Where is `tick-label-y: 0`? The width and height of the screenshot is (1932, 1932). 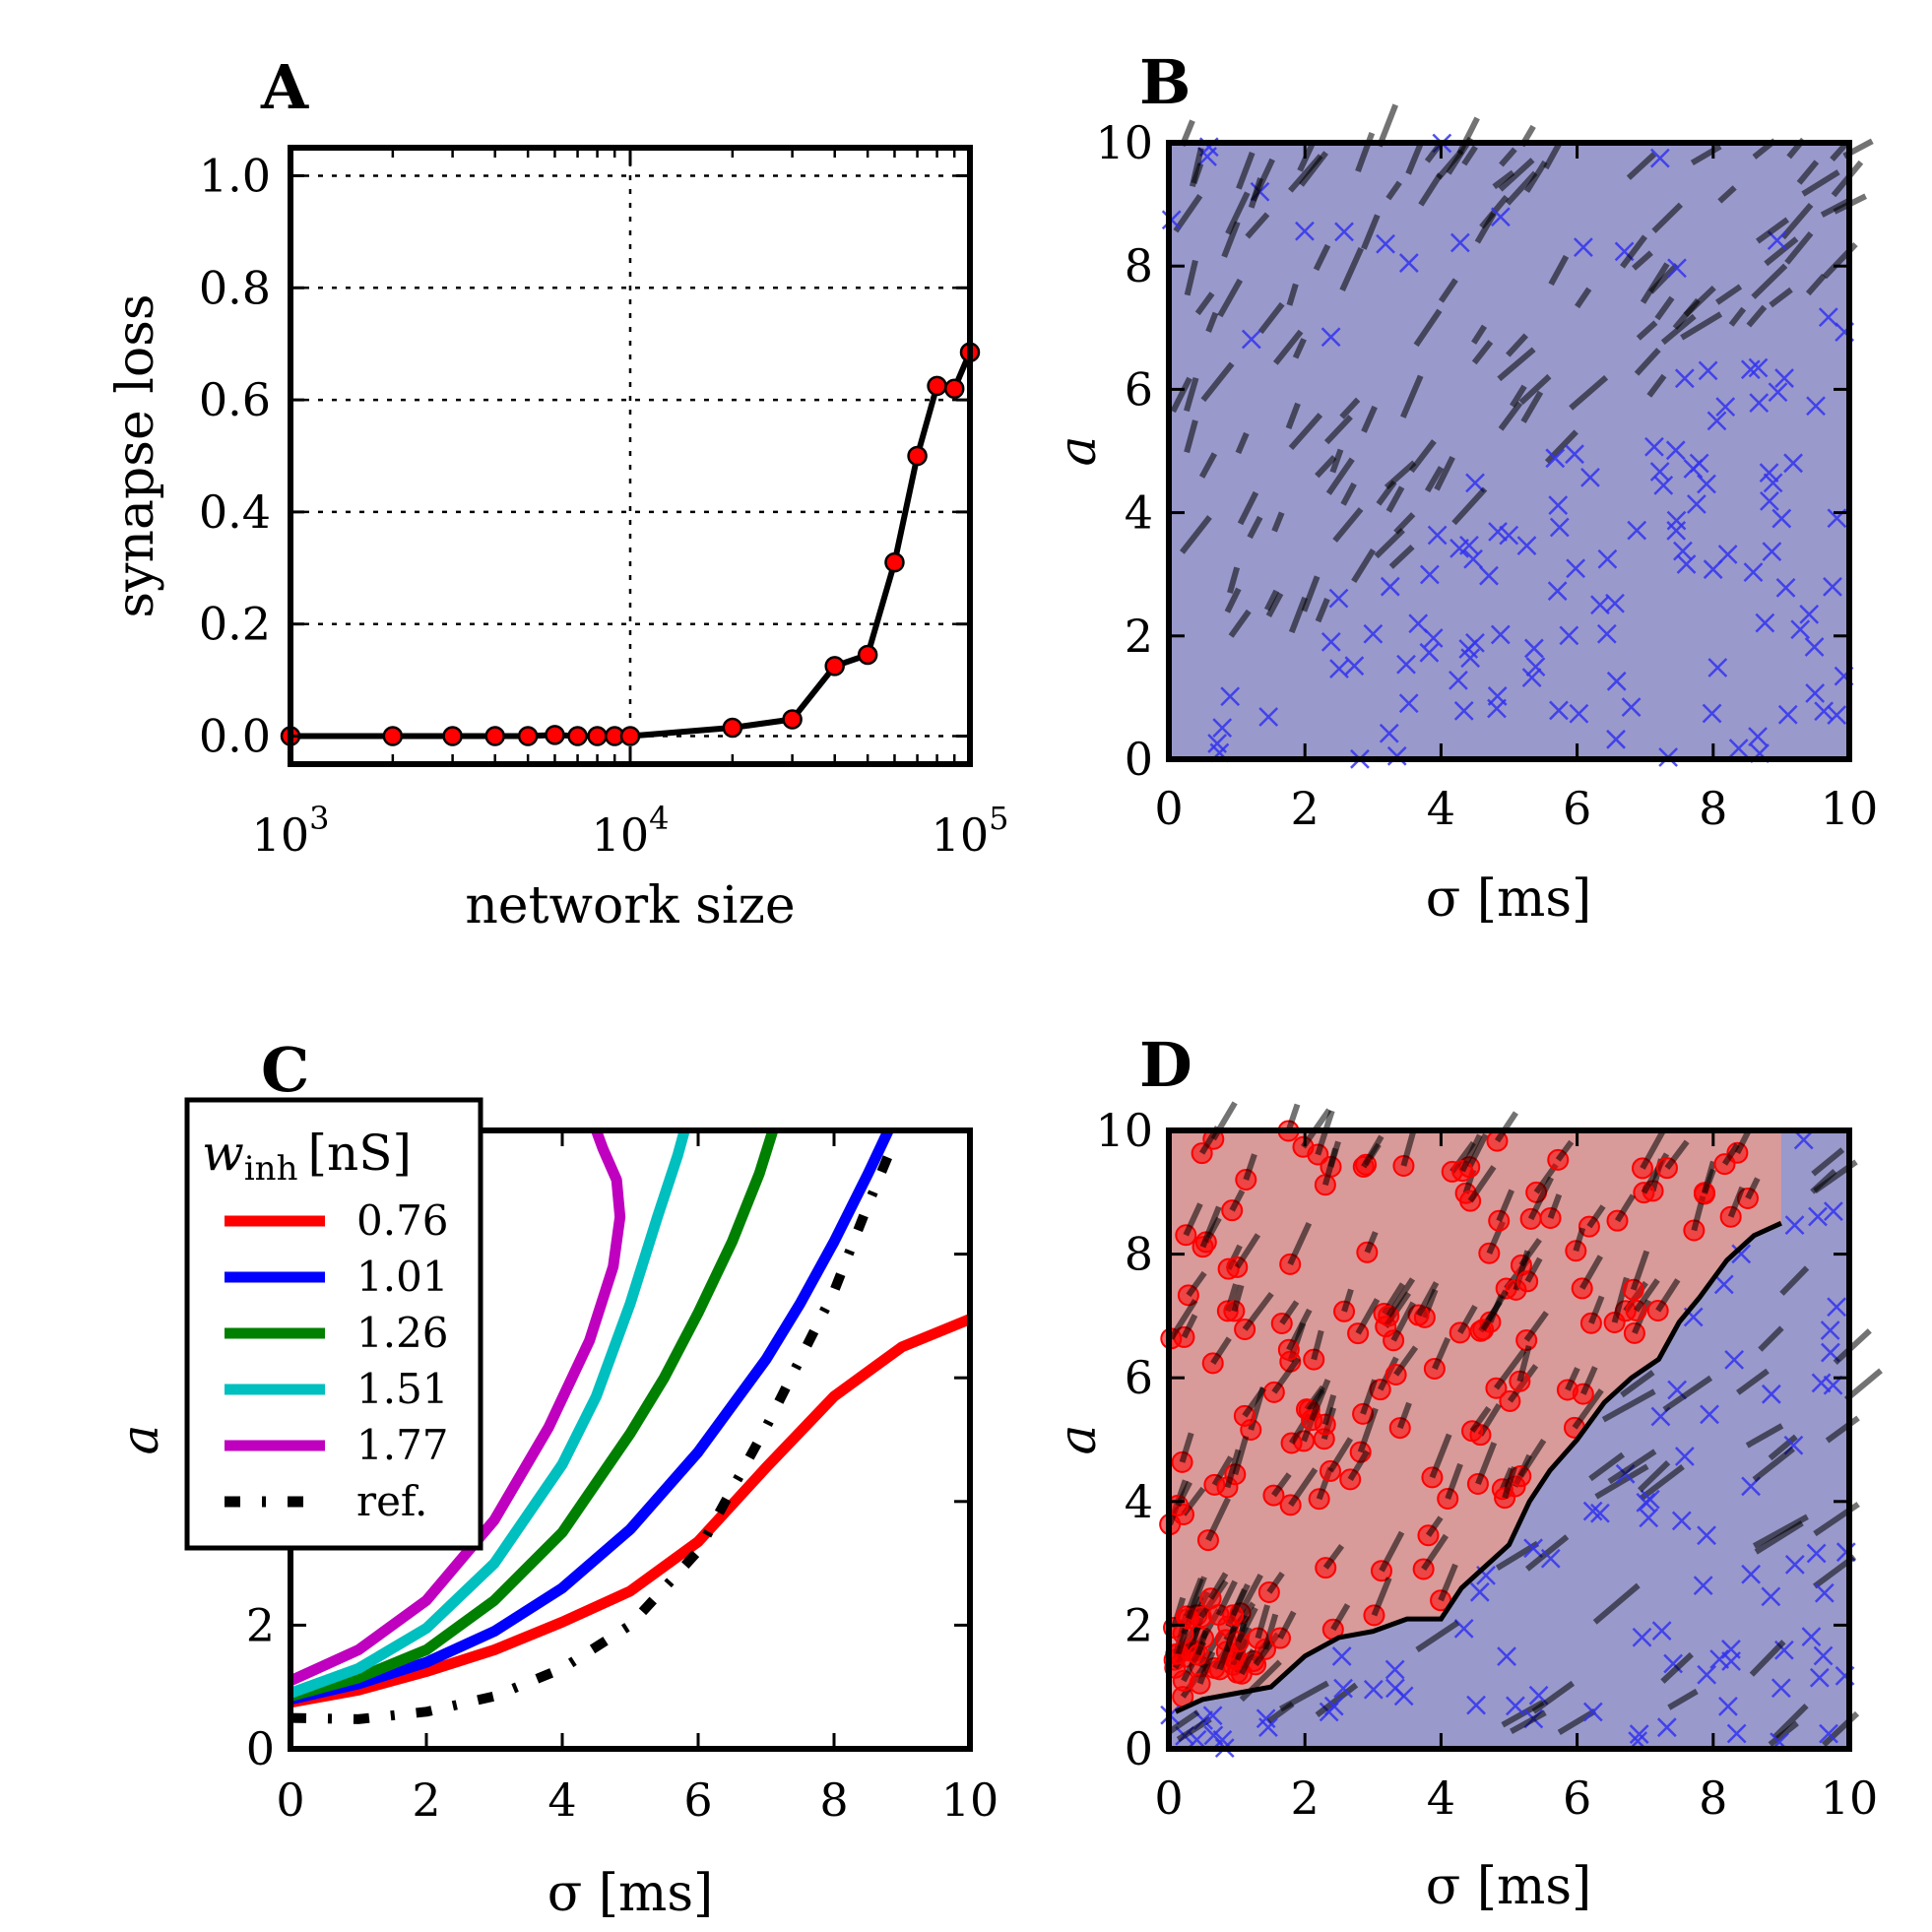 tick-label-y: 0 is located at coordinates (1139, 1748).